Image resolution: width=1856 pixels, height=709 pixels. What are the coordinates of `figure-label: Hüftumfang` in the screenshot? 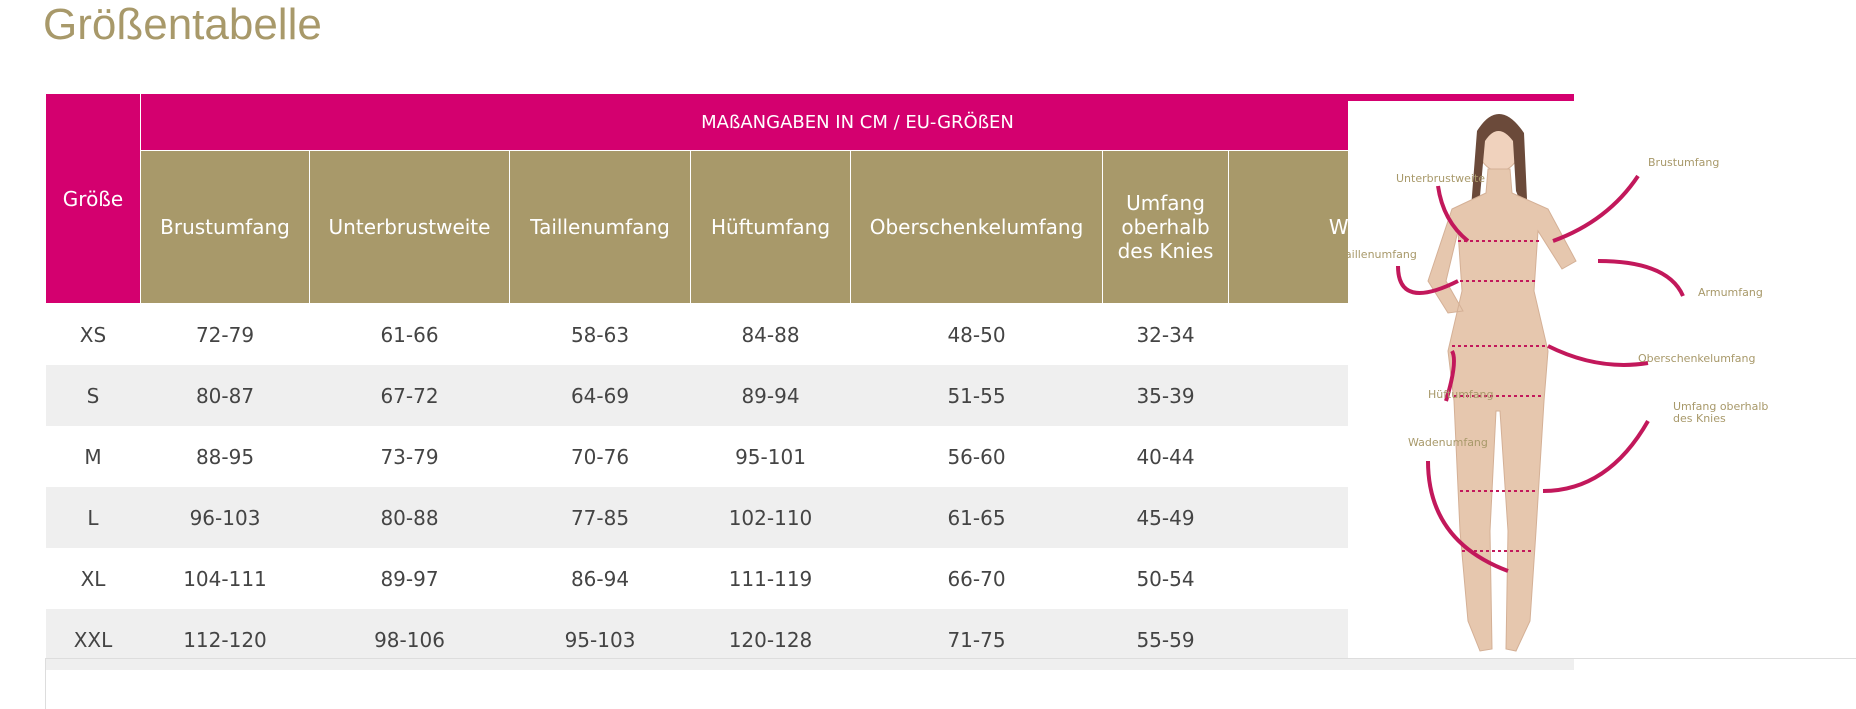 It's located at (1461, 394).